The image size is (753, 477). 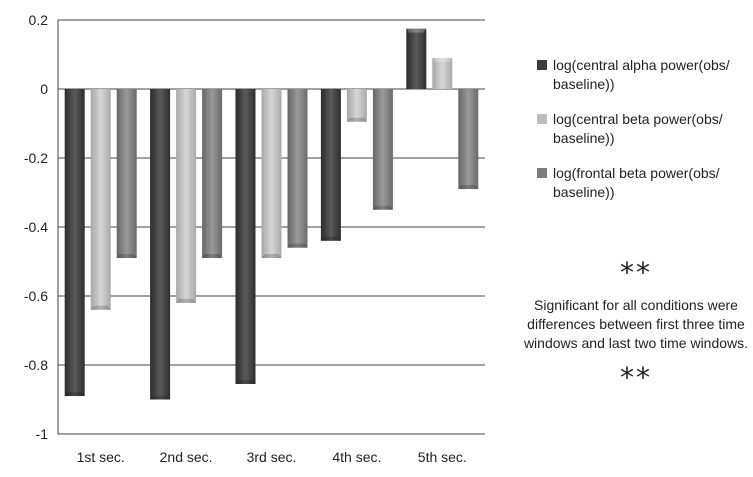 What do you see at coordinates (442, 457) in the screenshot?
I see `x-tick-label: 5th sec.` at bounding box center [442, 457].